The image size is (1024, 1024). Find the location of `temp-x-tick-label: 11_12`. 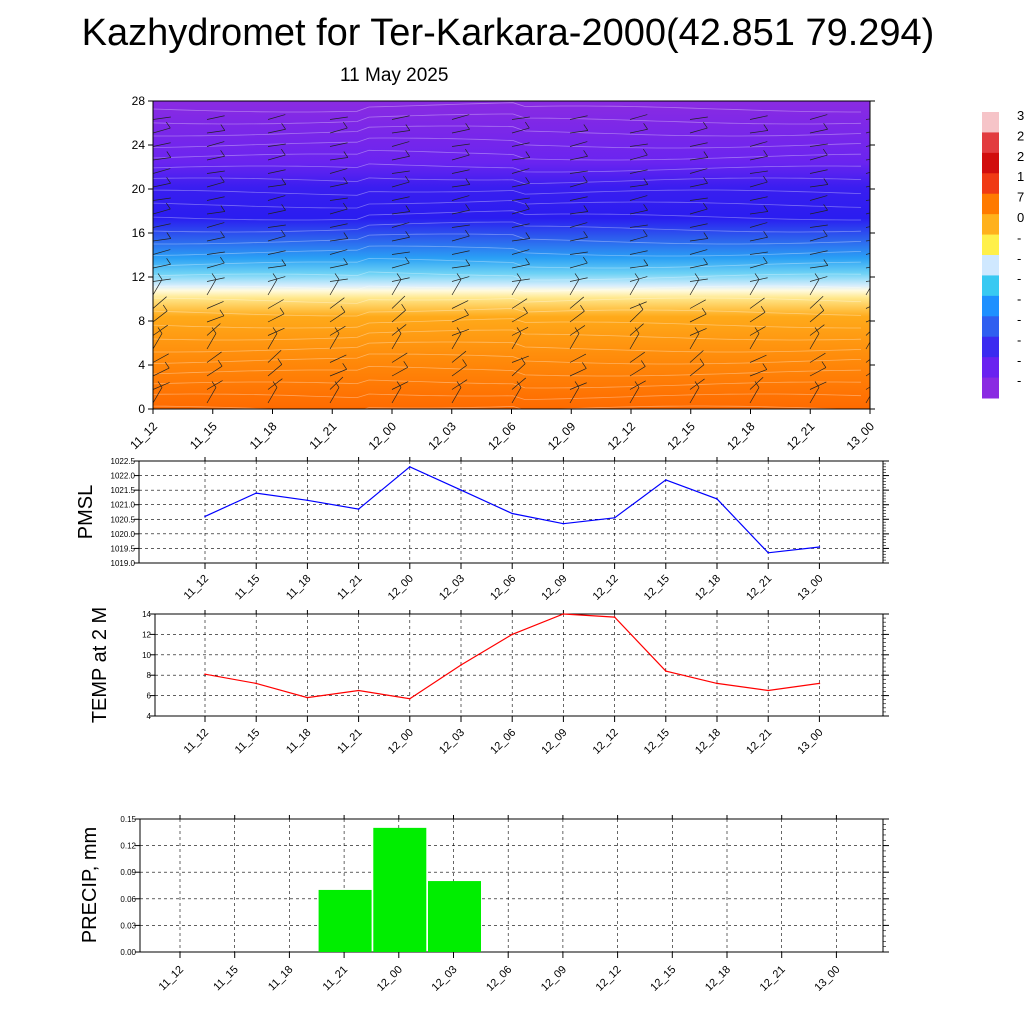

temp-x-tick-label: 11_12 is located at coordinates (197, 742).